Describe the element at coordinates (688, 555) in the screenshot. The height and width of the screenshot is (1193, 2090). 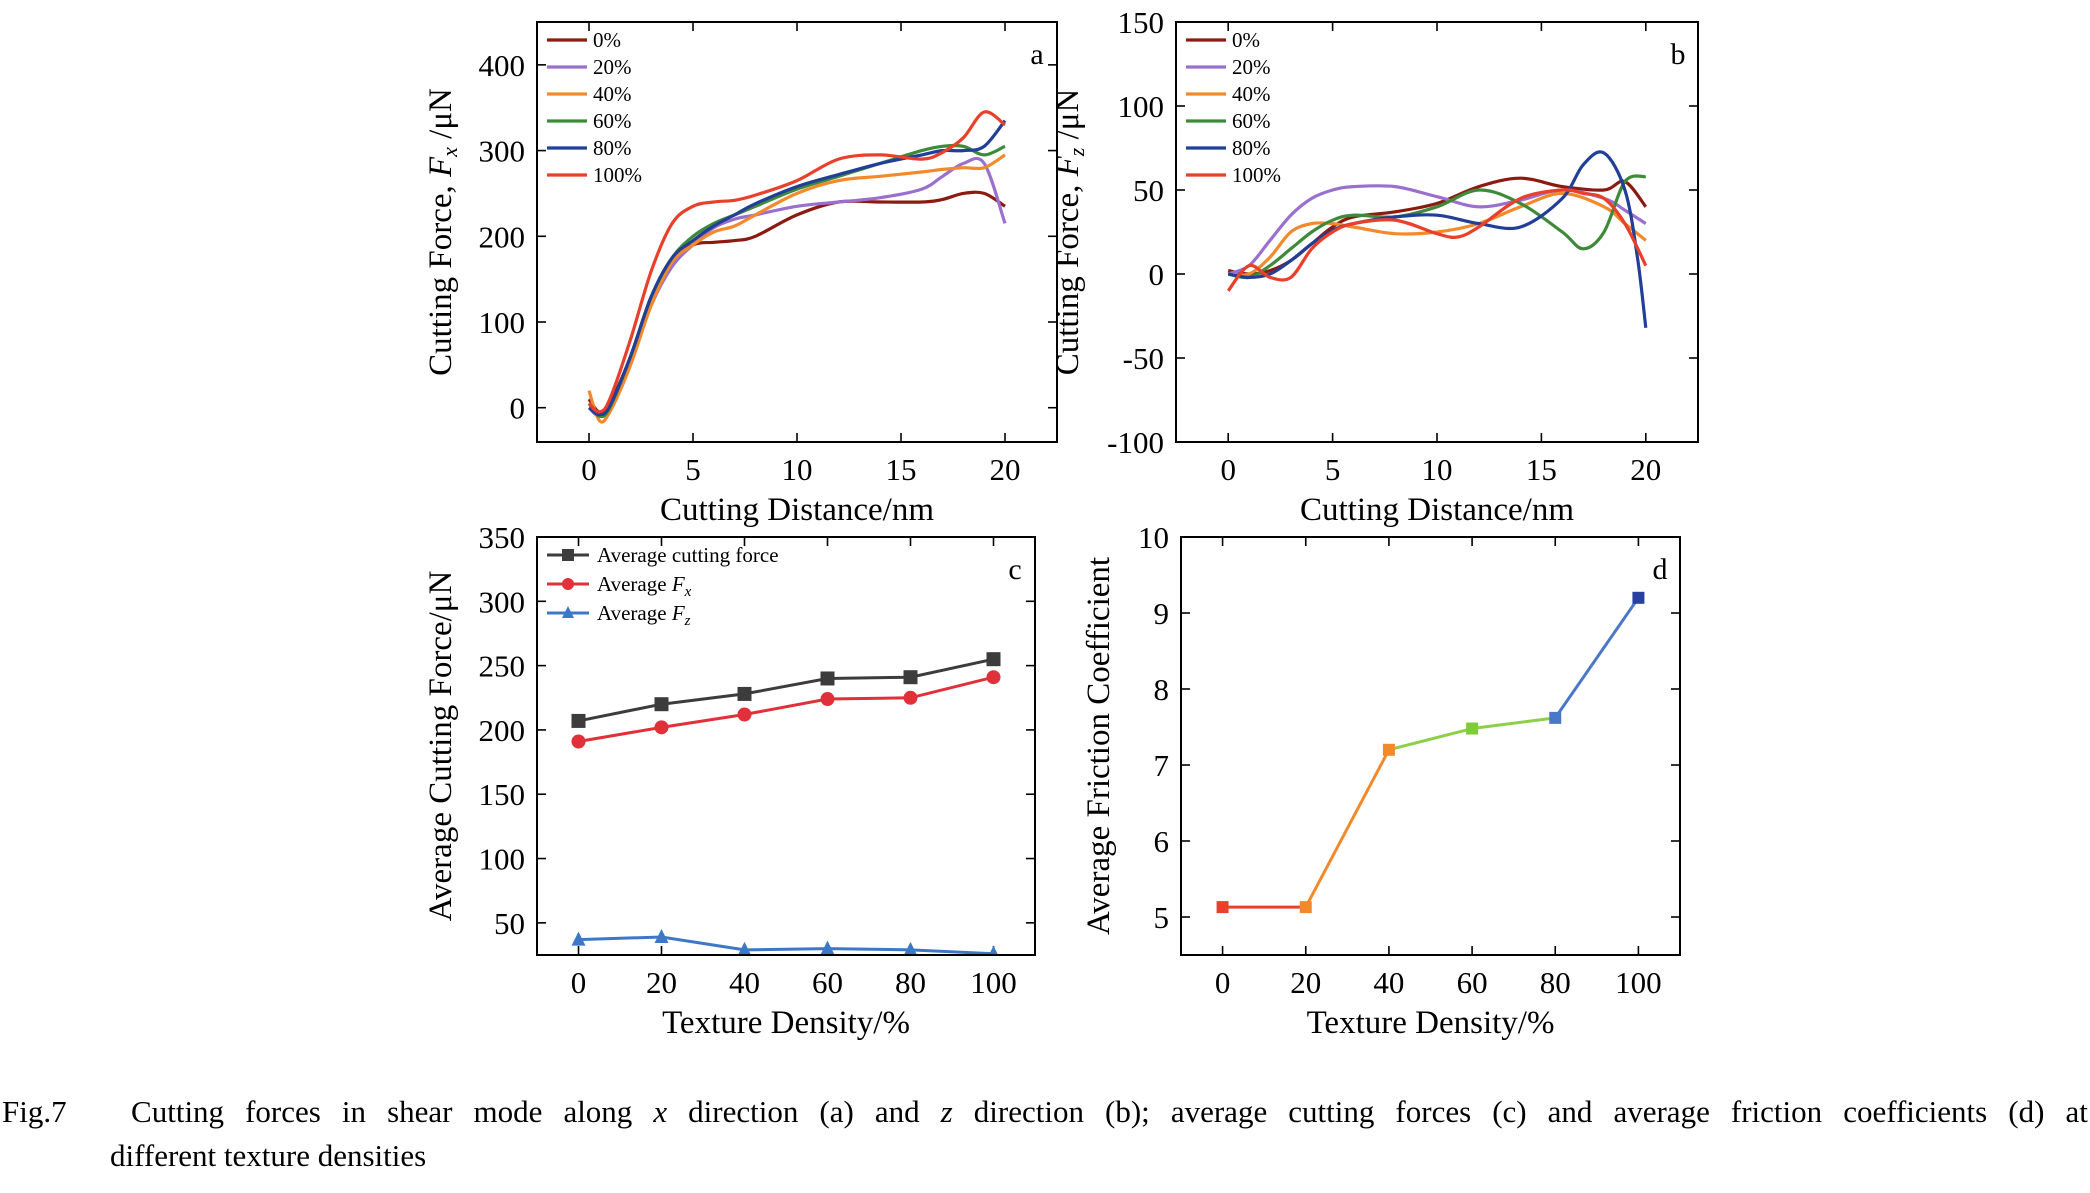
I see `legend-label: Average cutting force` at that location.